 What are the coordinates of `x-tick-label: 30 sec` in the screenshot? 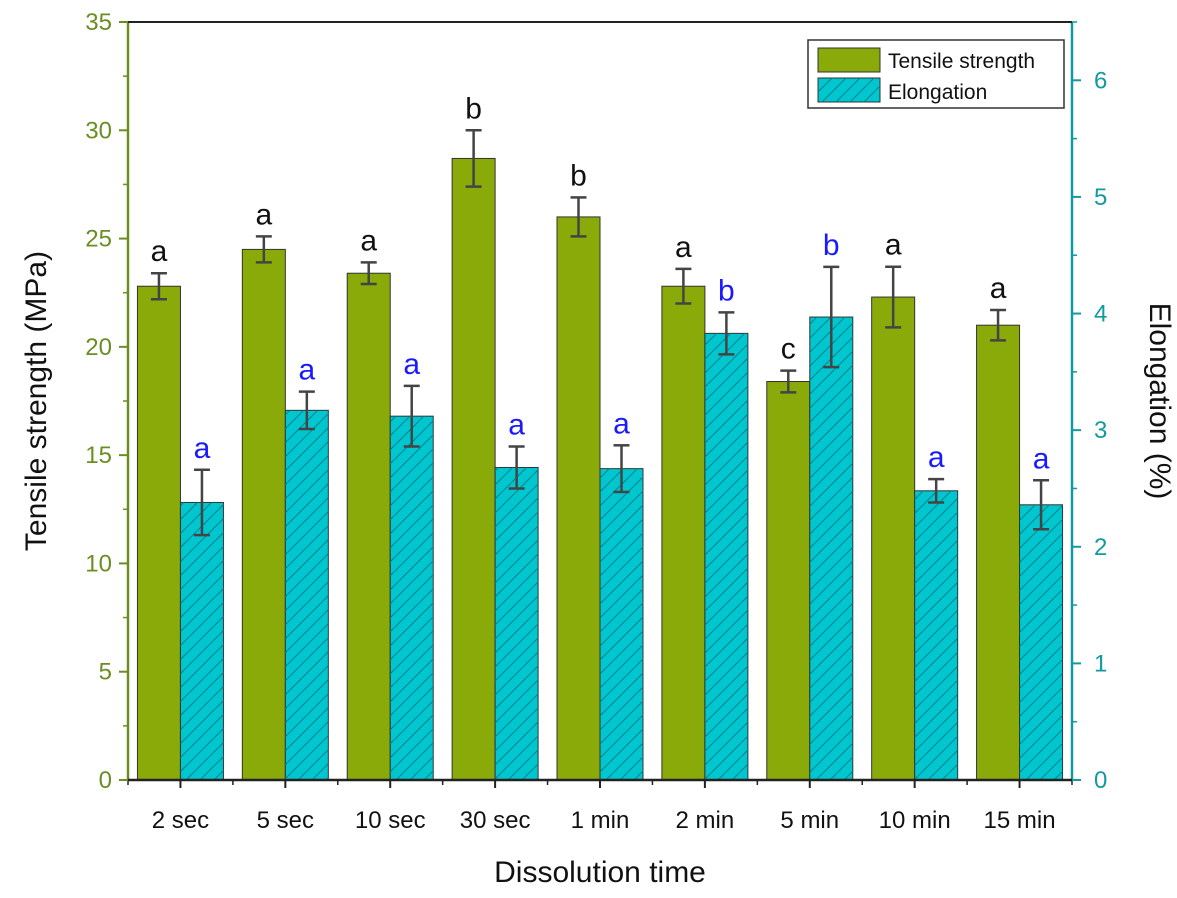 It's located at (495, 820).